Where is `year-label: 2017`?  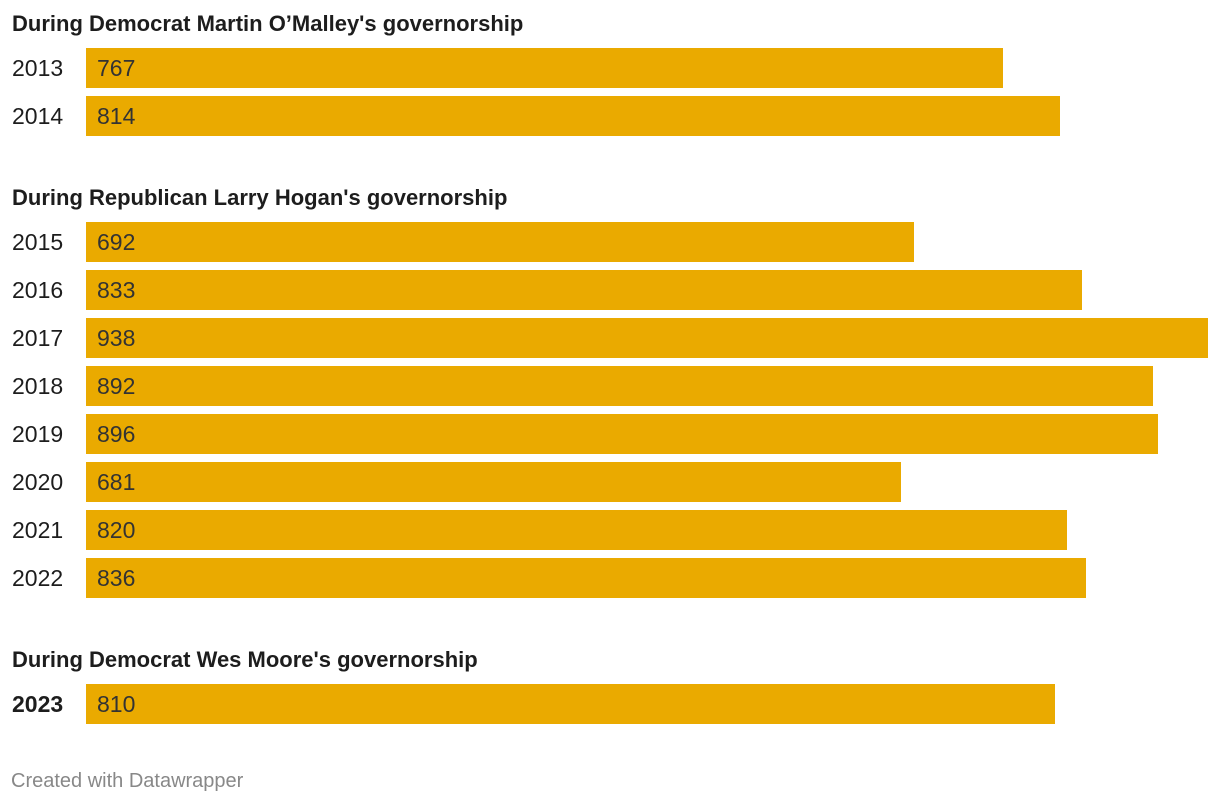 year-label: 2017 is located at coordinates (38, 338).